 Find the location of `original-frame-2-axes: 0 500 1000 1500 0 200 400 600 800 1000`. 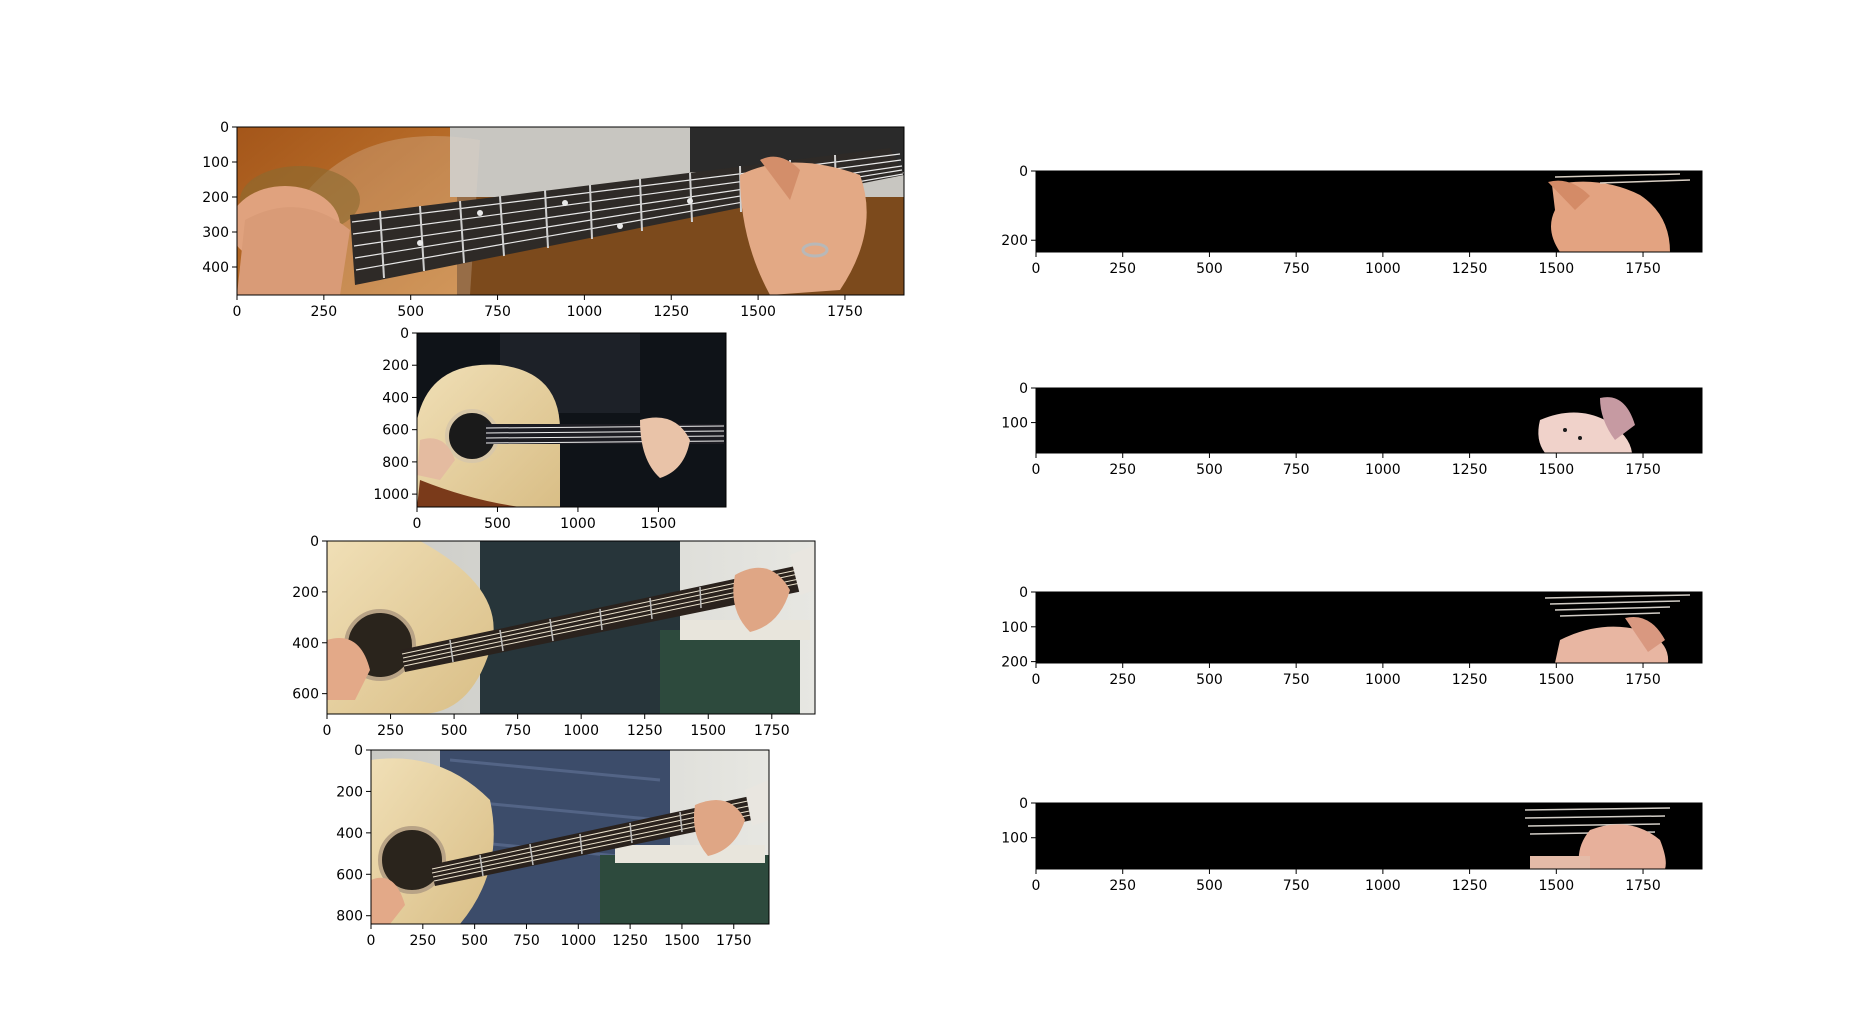

original-frame-2-axes: 0 500 1000 1500 0 200 400 600 800 1000 is located at coordinates (524, 429).